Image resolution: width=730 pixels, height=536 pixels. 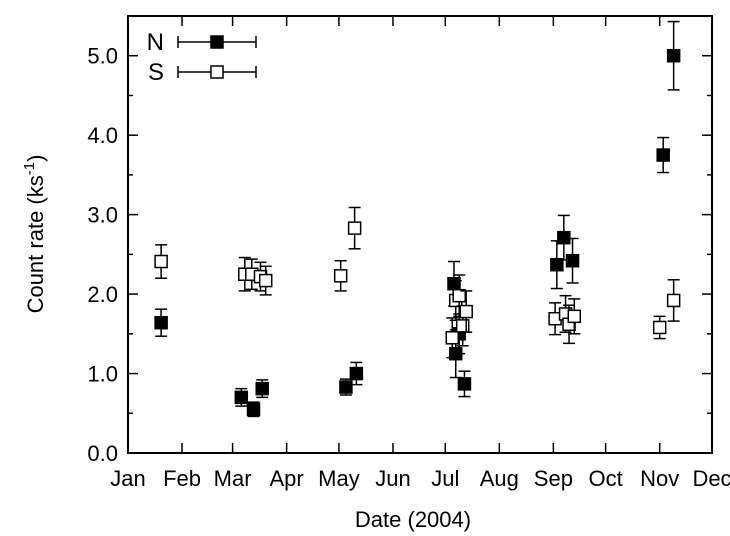 I want to click on y-tick-label: 0.0, so click(x=102, y=453).